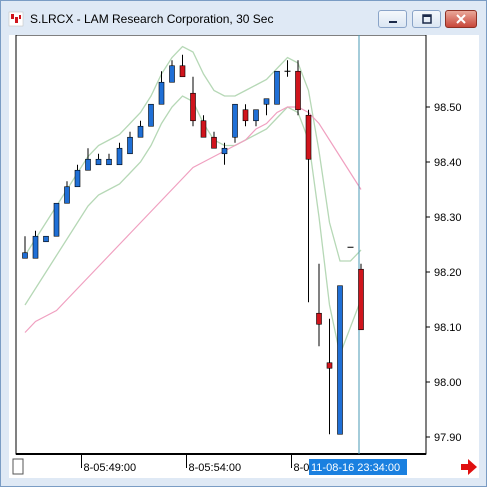  I want to click on close-button, so click(461, 19).